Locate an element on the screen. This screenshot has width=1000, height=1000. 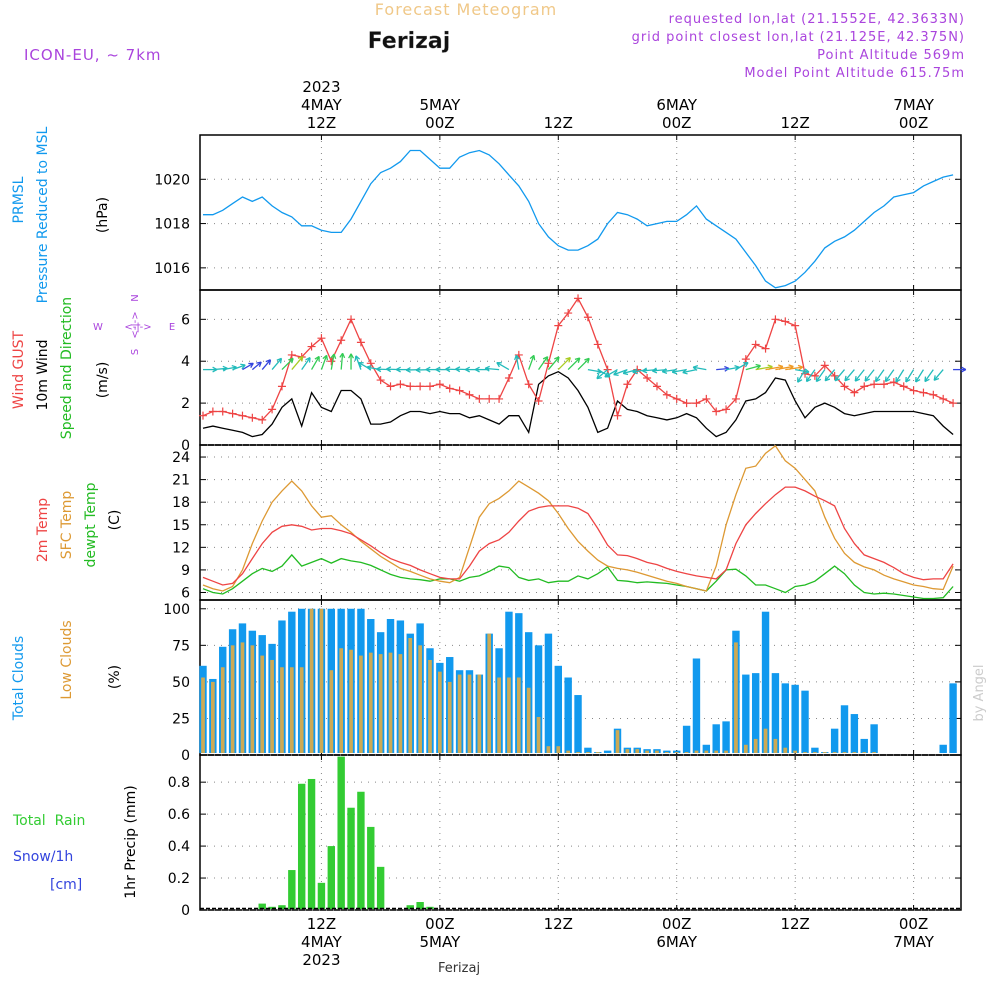
bottom-time-label: 4MAY is located at coordinates (322, 942).